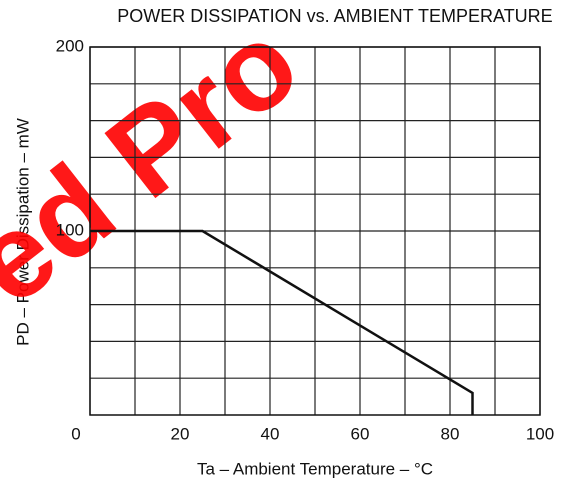 The height and width of the screenshot is (487, 585). I want to click on x-tick-label: 60, so click(360, 433).